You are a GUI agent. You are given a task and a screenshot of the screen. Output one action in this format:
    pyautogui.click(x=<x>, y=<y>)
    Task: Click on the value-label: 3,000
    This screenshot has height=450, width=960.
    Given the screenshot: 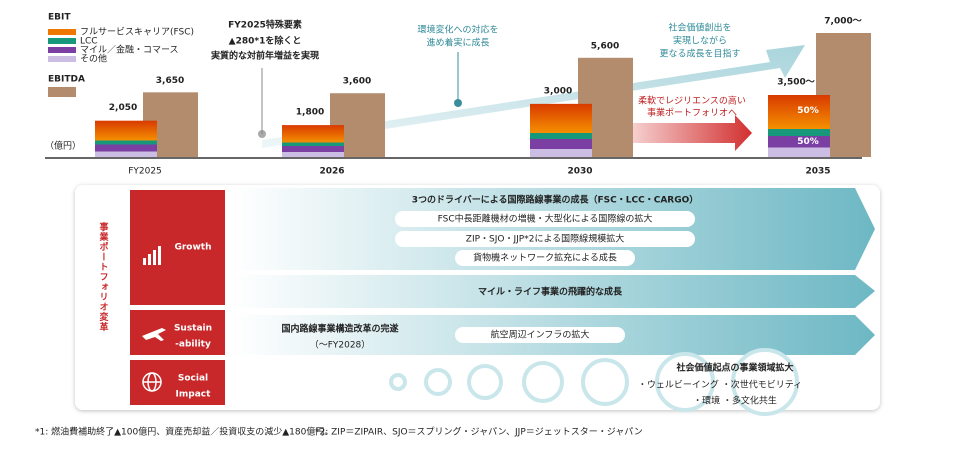 What is the action you would take?
    pyautogui.click(x=558, y=91)
    